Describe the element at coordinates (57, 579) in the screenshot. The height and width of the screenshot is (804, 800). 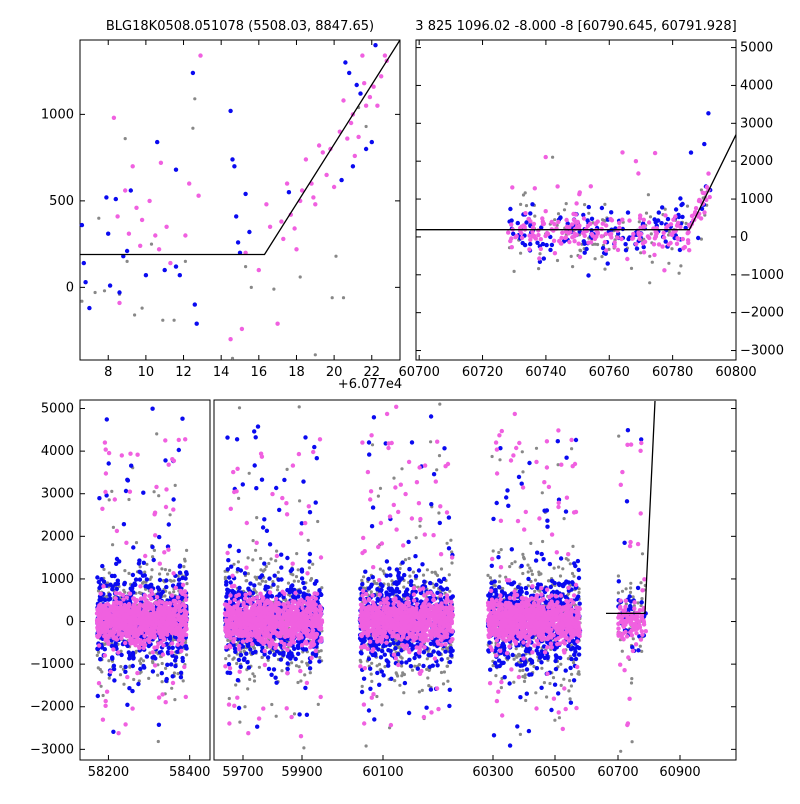
I see `panel3-ytick-label: 1000` at that location.